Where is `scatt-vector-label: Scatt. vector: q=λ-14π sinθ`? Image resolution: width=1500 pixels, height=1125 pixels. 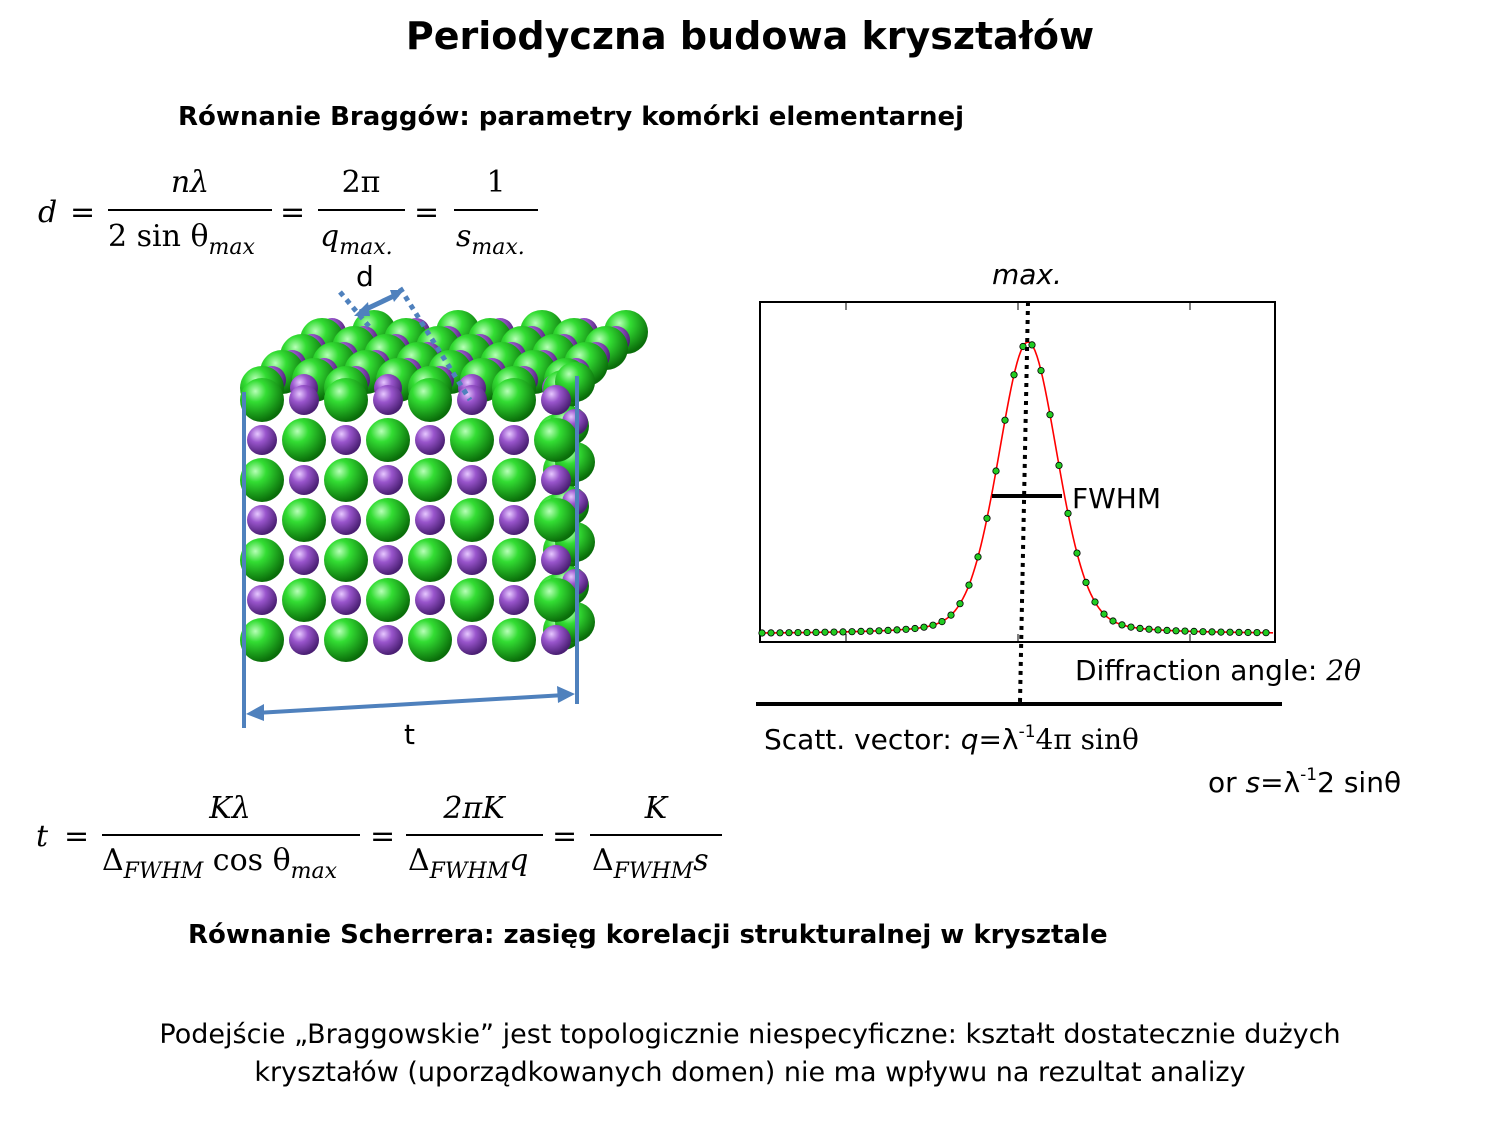 scatt-vector-label: Scatt. vector: q=λ-14π sinθ is located at coordinates (951, 739).